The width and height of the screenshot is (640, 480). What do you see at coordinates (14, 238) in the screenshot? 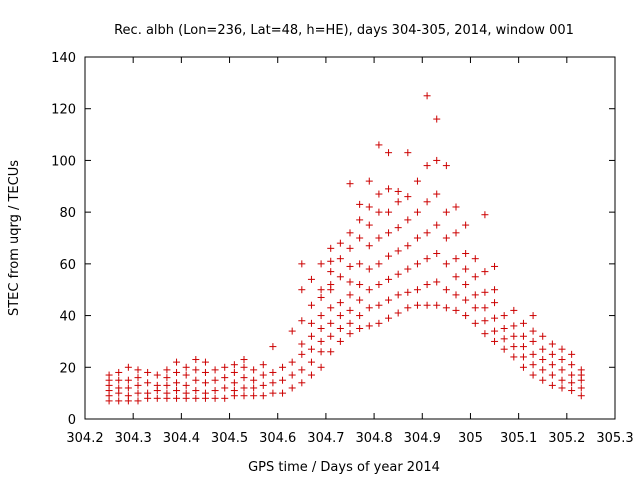
I see `y-axis-label: STEC from uqrg / TECUs` at bounding box center [14, 238].